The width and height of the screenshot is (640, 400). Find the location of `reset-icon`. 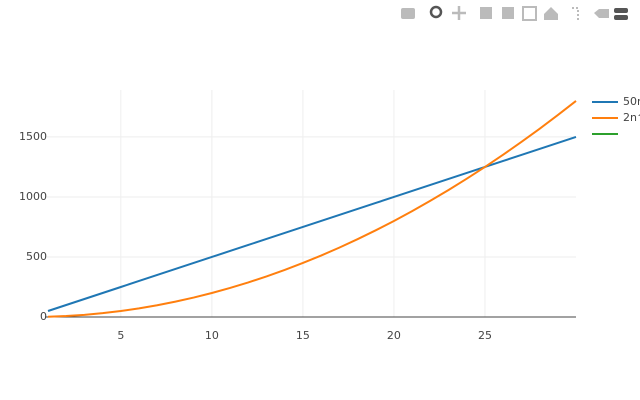

reset-icon is located at coordinates (551, 13).